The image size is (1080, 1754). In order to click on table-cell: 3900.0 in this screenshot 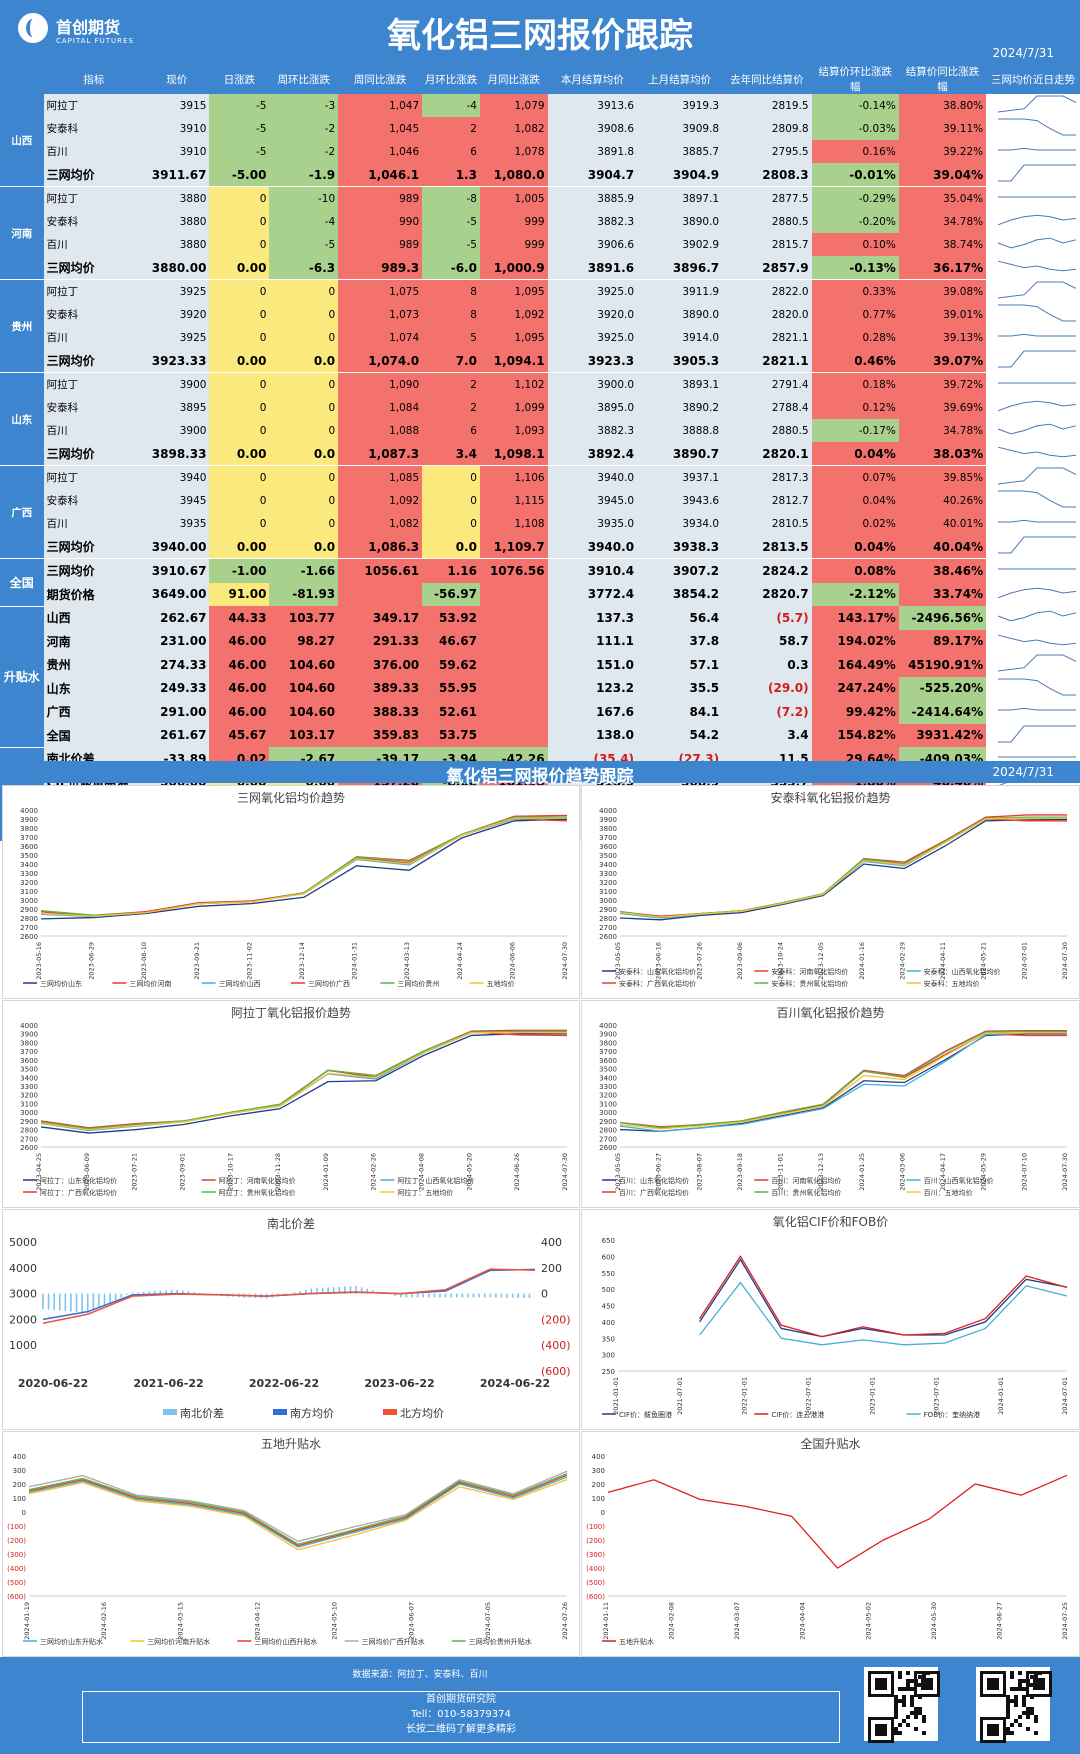, I will do `click(592, 384)`.